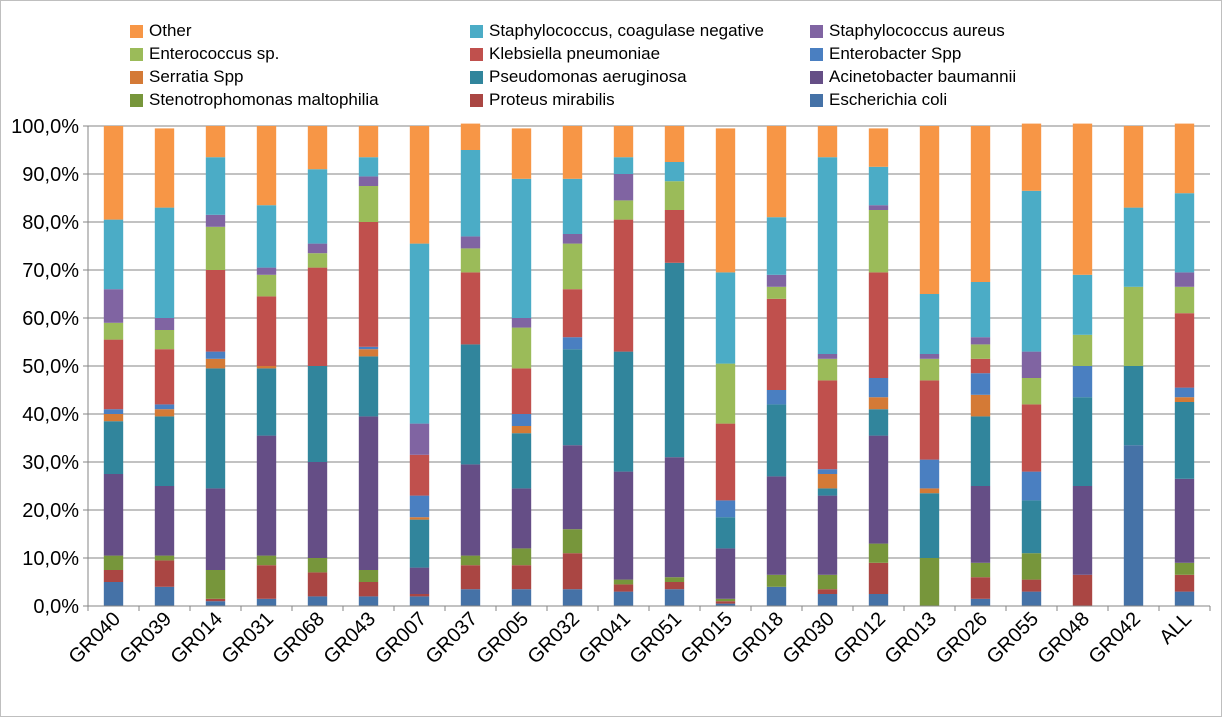 The width and height of the screenshot is (1222, 717). Describe the element at coordinates (45, 127) in the screenshot. I see `y-tick-label: 100,0%` at that location.